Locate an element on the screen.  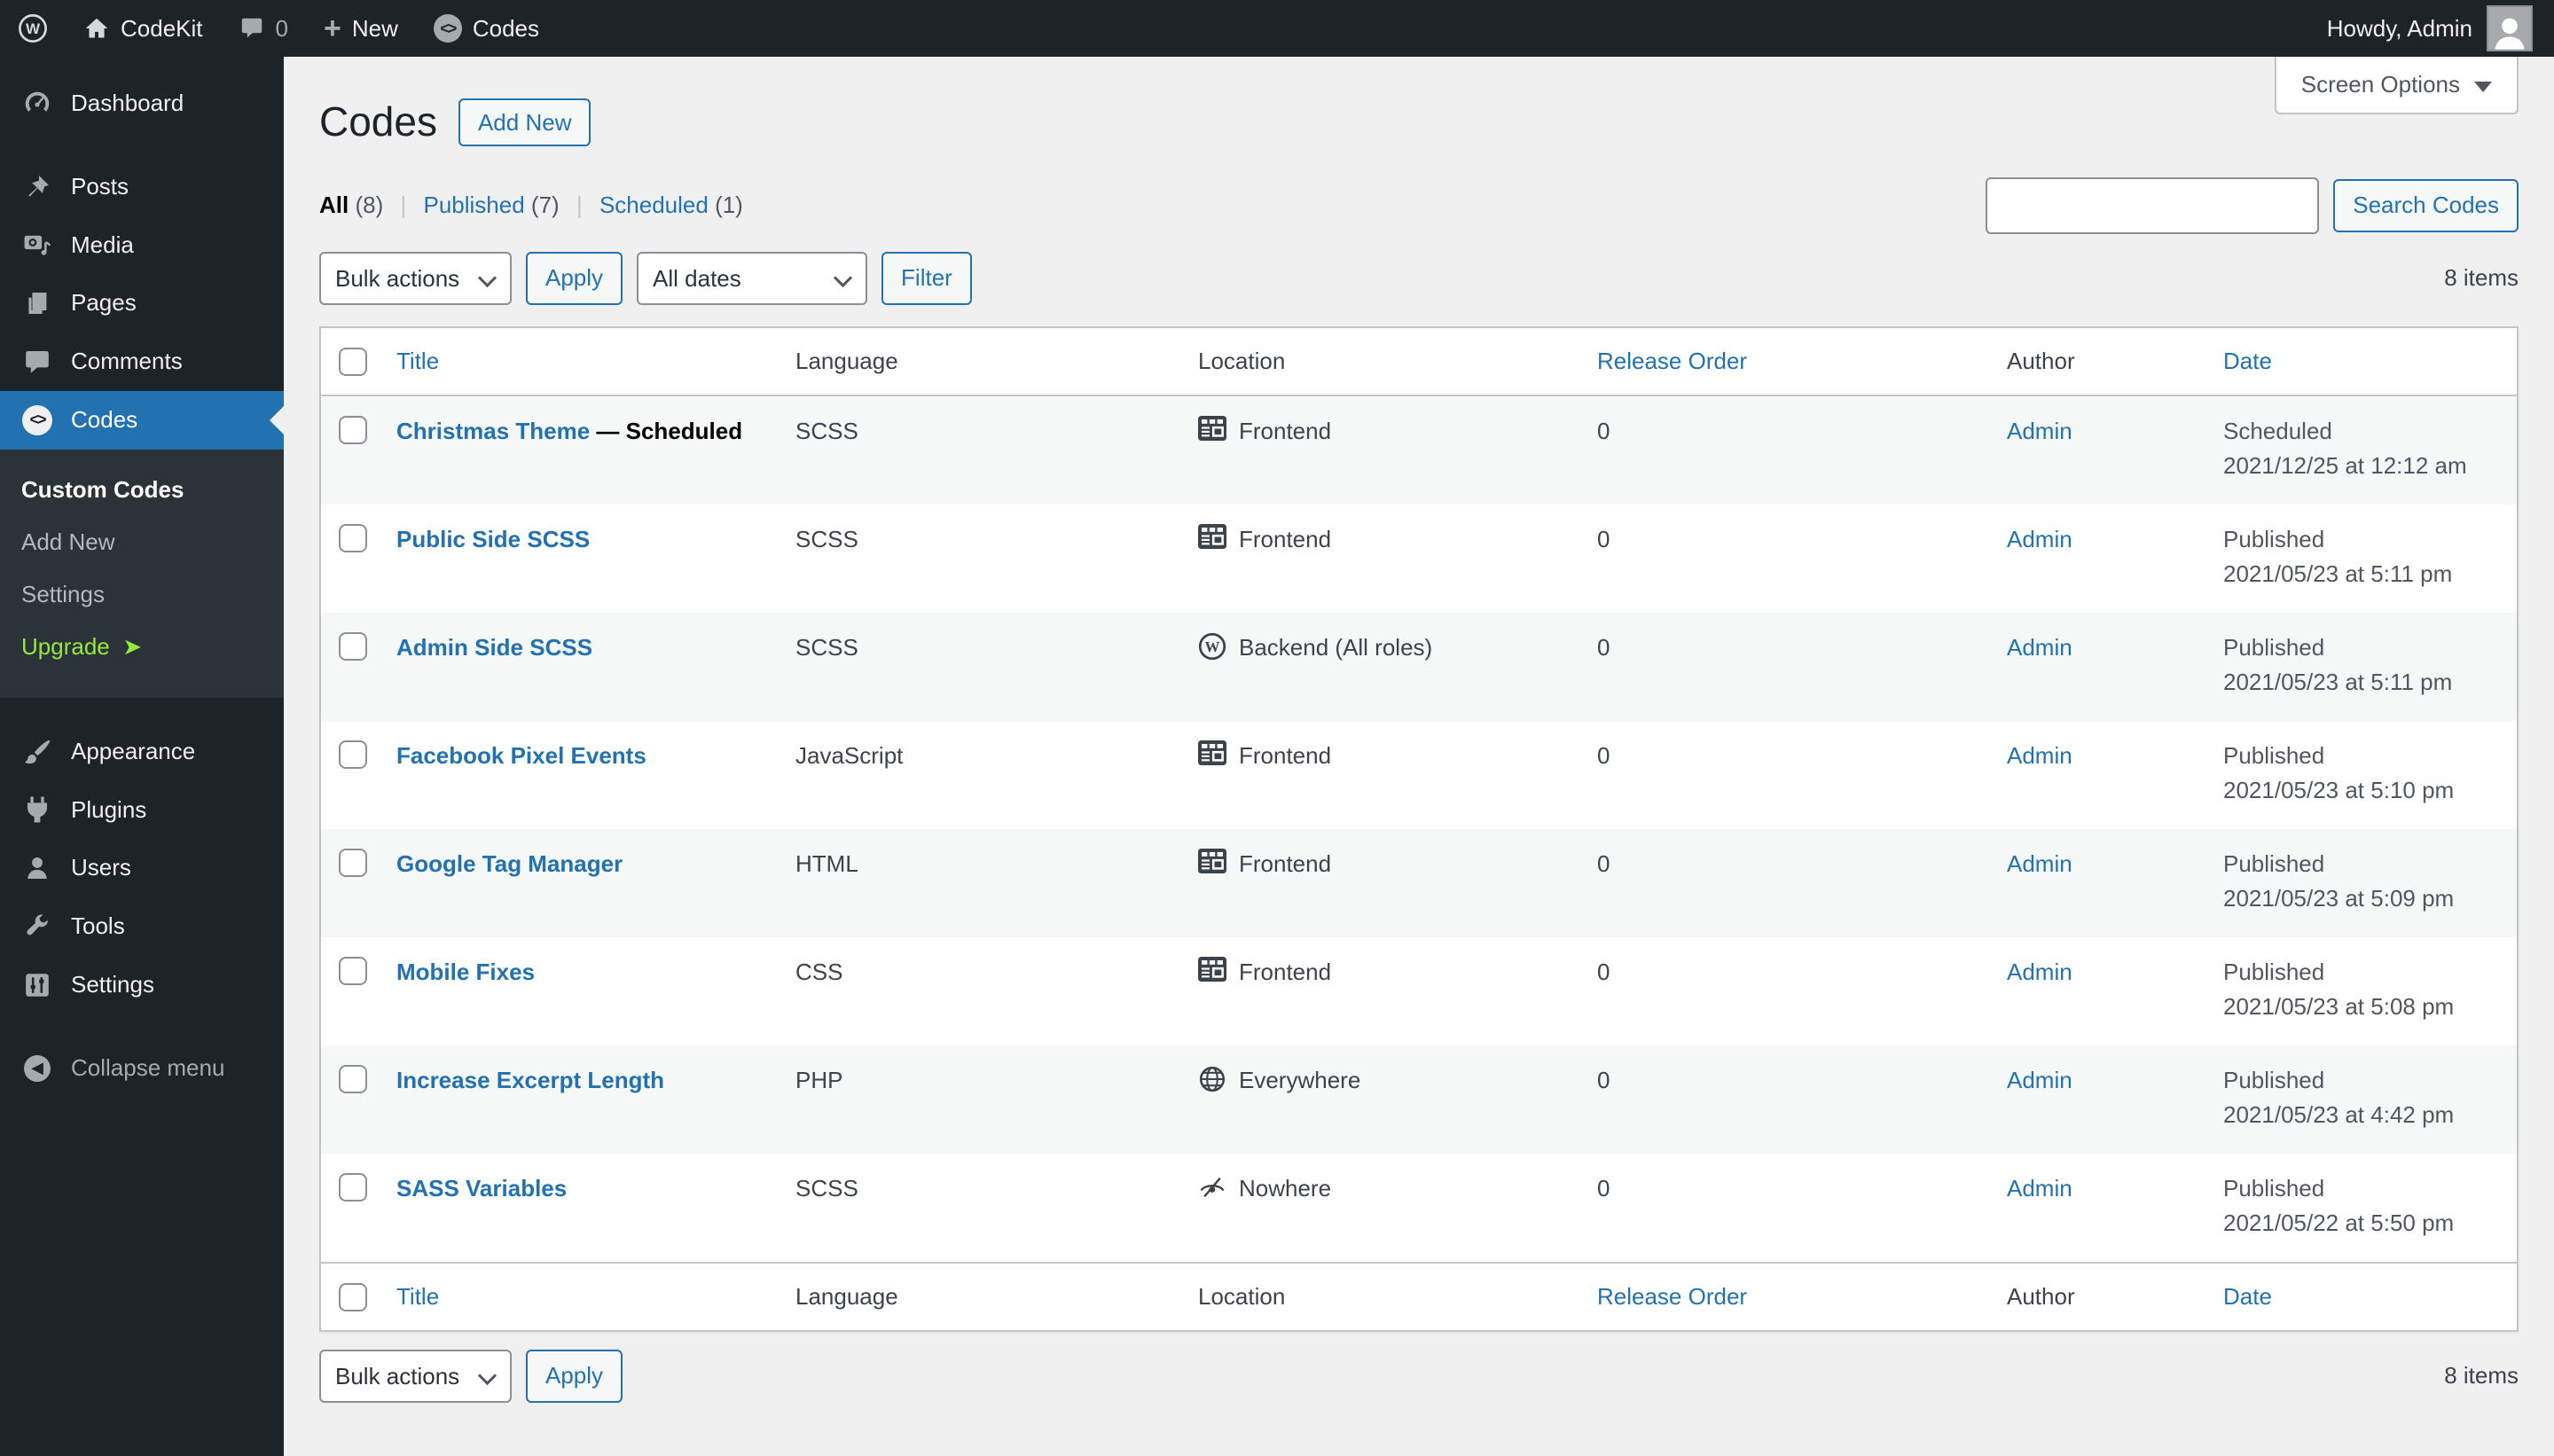
sidebar-item-label: Appearance is located at coordinates (133, 750).